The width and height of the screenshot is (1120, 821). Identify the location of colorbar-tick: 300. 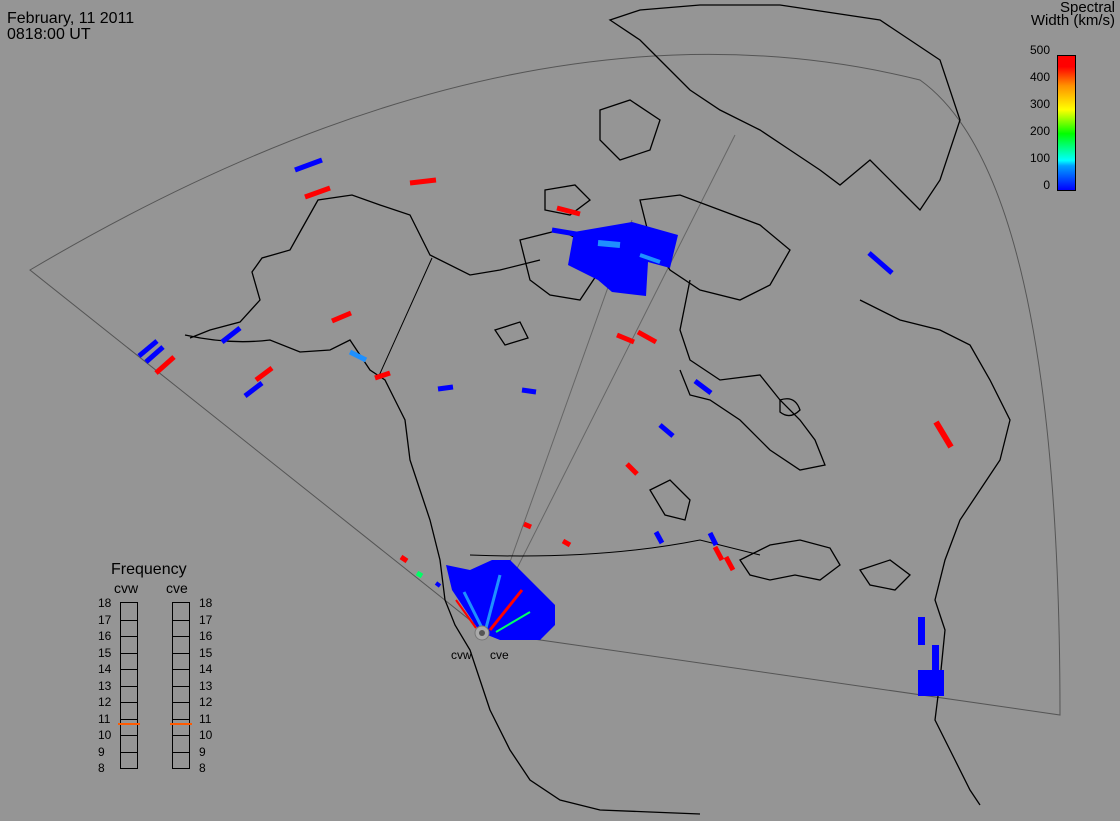
(1039, 104).